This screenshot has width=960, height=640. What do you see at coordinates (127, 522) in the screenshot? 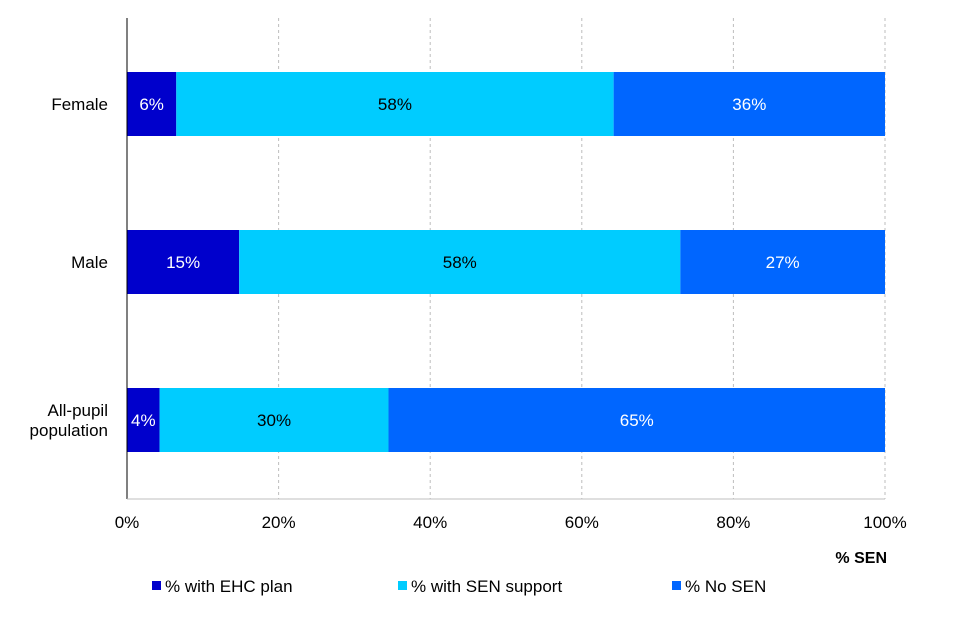
I see `x-tick-label: 0%` at bounding box center [127, 522].